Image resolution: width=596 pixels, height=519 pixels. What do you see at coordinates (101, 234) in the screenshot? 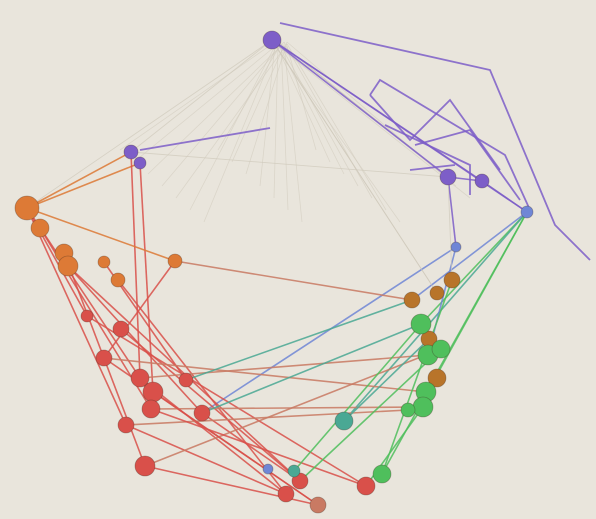
I see `edge-o1-o7` at bounding box center [101, 234].